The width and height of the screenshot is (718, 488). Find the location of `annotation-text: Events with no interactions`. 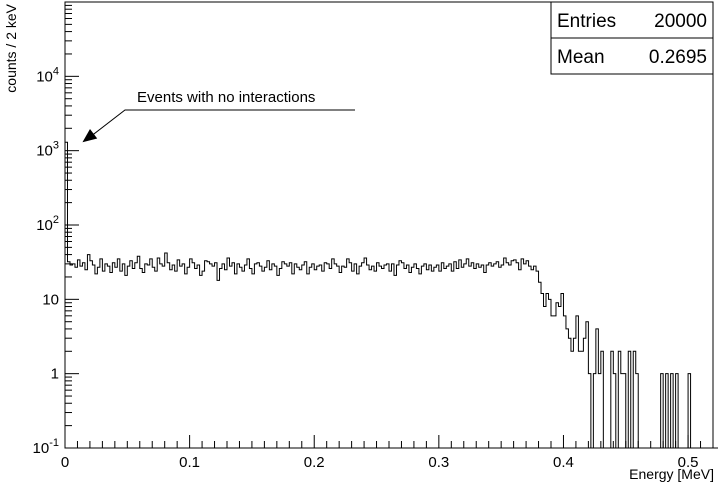

annotation-text: Events with no interactions is located at coordinates (226, 97).